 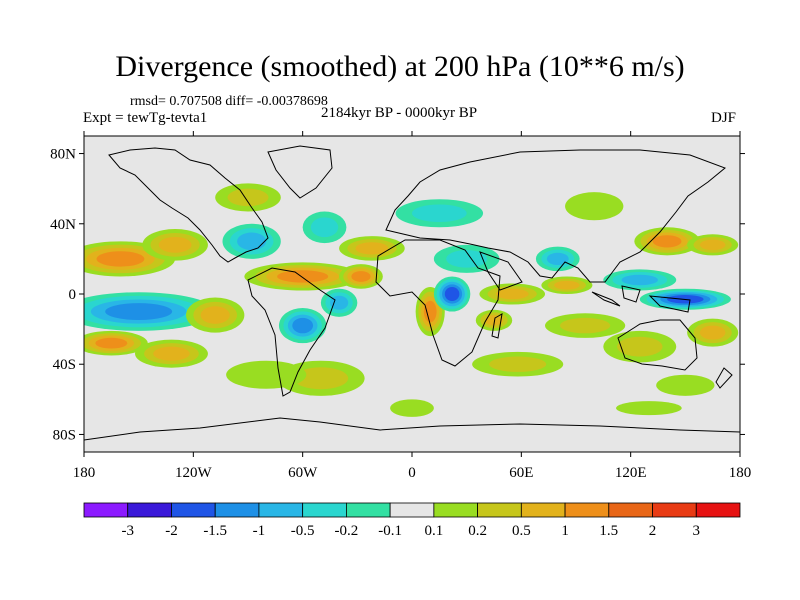 I want to click on colorbar-label-10: 1, so click(x=565, y=531).